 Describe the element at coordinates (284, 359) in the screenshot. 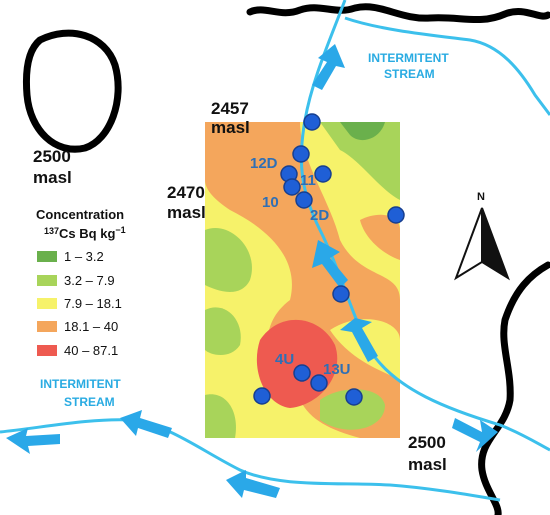

I see `sample-label: 4U` at that location.